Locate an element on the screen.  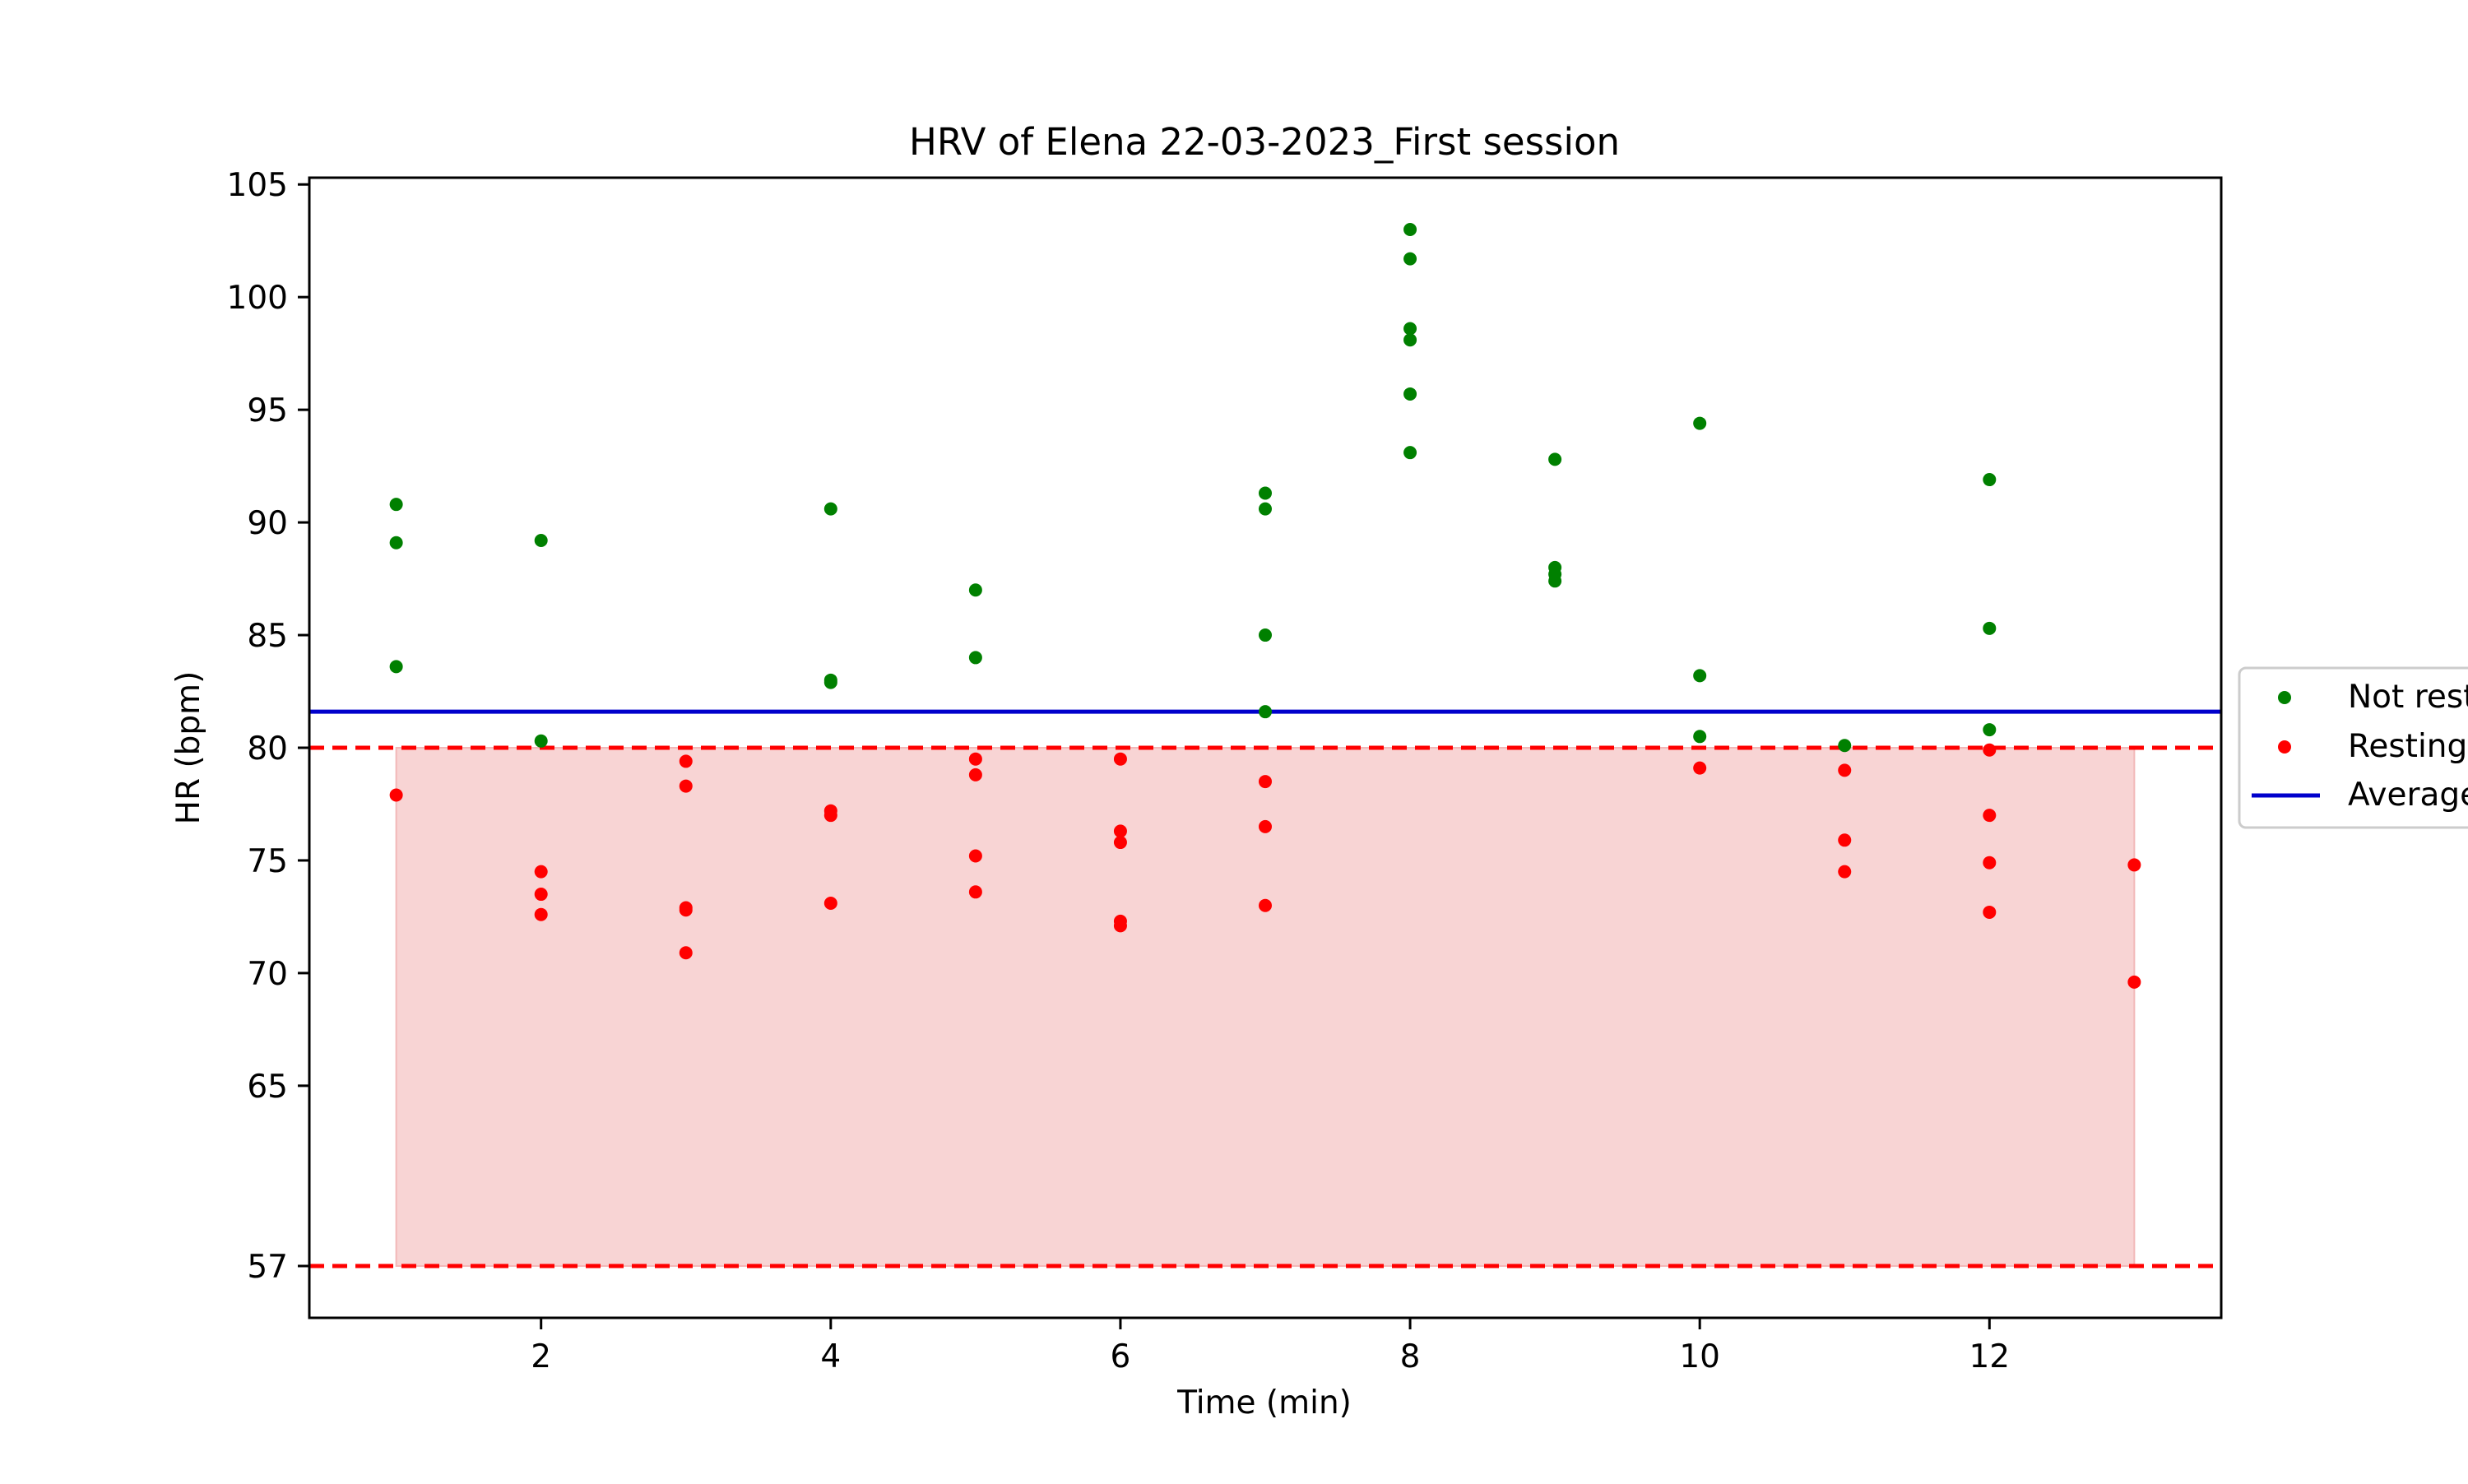
y-tick-label: 65 is located at coordinates (267, 1087).